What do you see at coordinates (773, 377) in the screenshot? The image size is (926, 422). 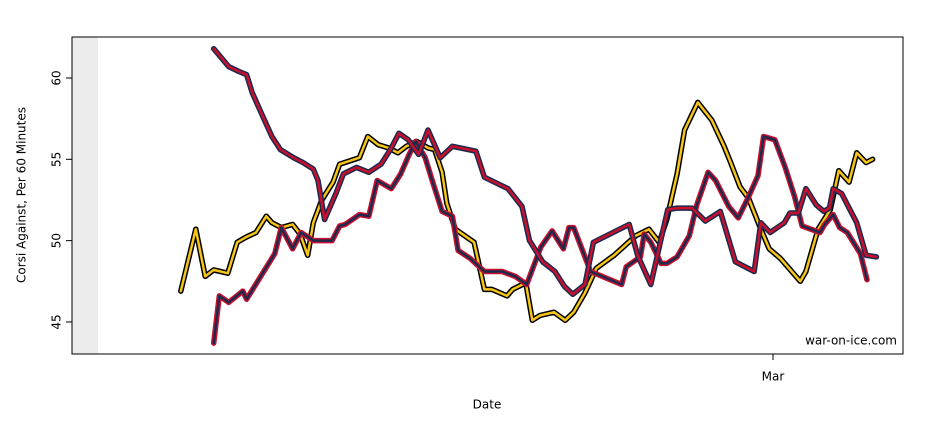 I see `x-tick-label: Mar` at bounding box center [773, 377].